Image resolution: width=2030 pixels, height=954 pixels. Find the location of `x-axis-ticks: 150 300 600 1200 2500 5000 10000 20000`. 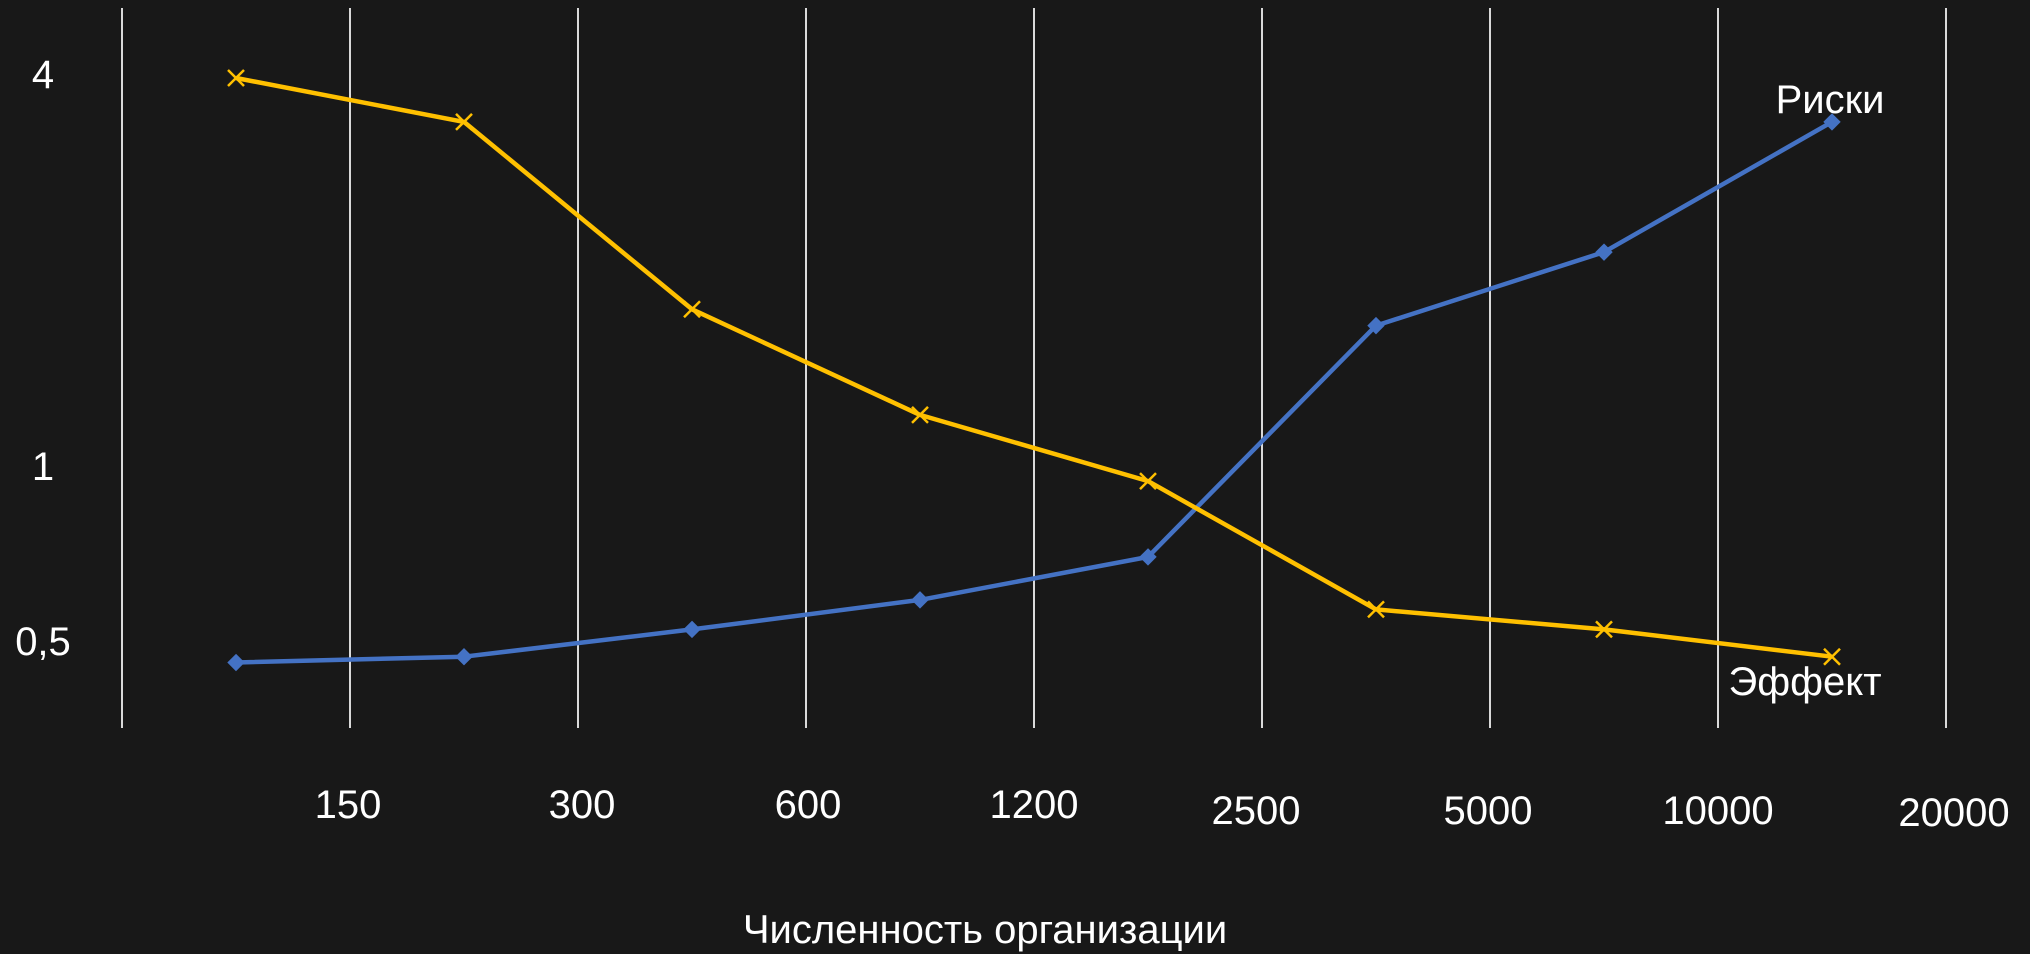

x-axis-ticks: 150 300 600 1200 2500 5000 10000 20000 is located at coordinates (1162, 809).